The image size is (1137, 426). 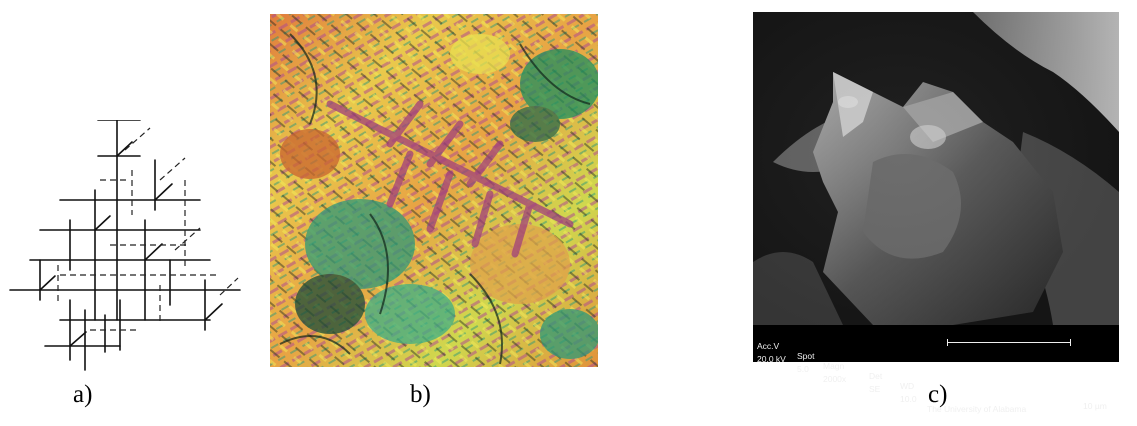 What do you see at coordinates (1009, 342) in the screenshot?
I see `scale-bar` at bounding box center [1009, 342].